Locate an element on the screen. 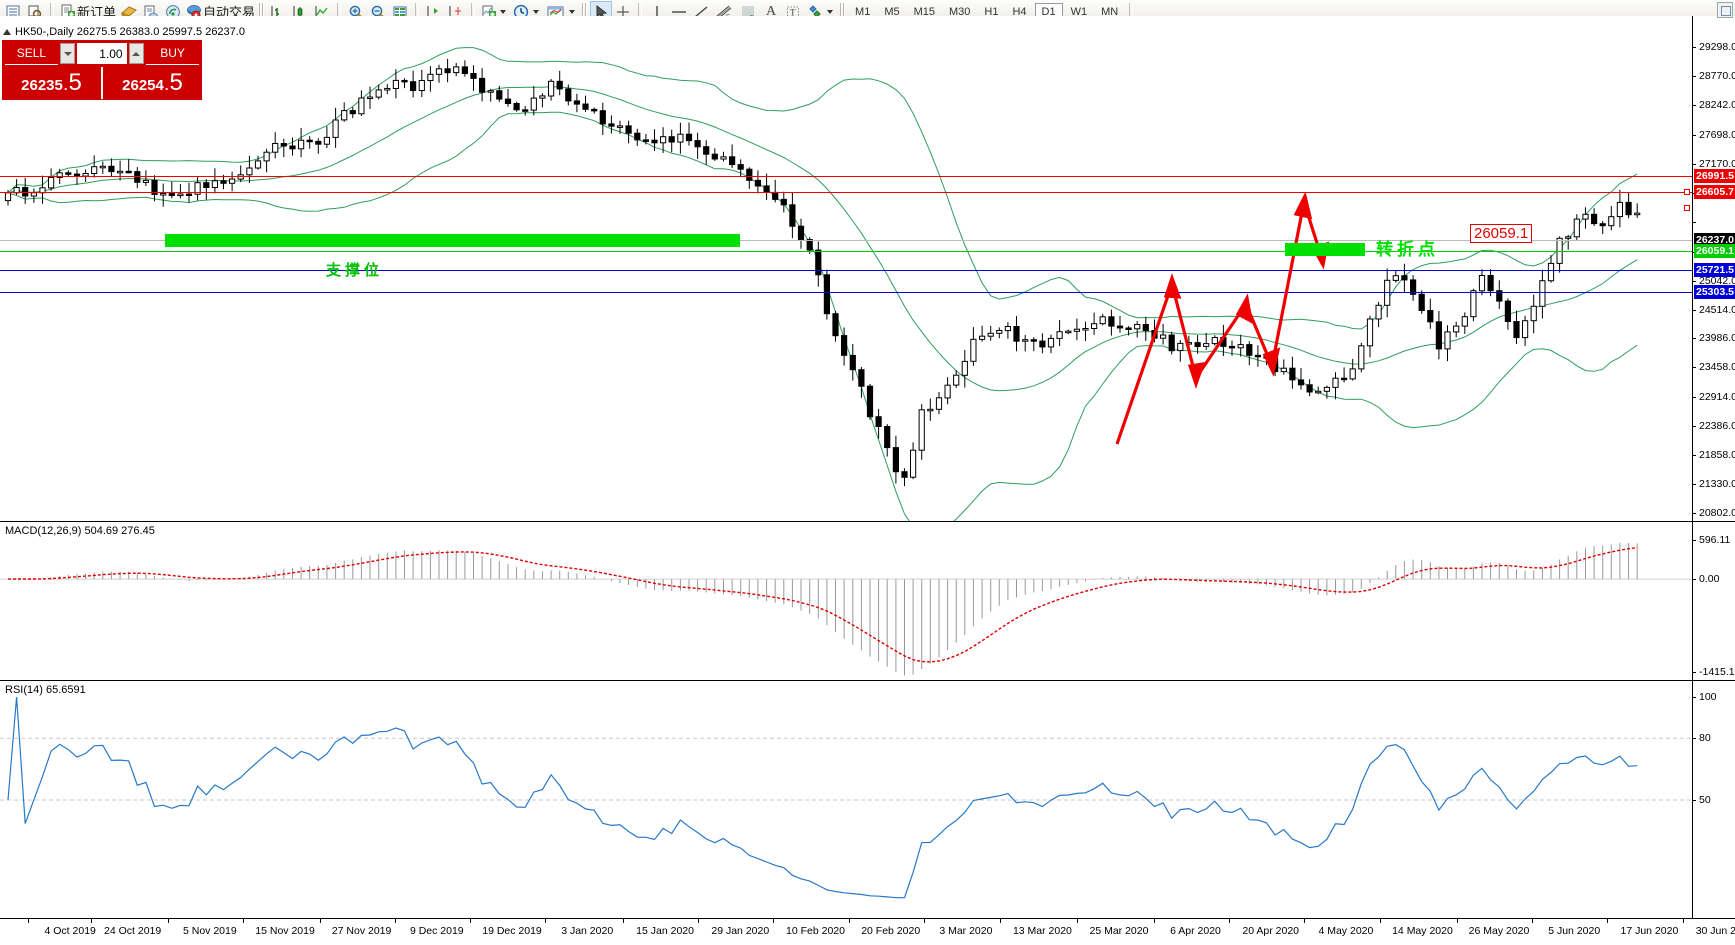 This screenshot has width=1735, height=945. support-zone-rect is located at coordinates (452, 240).